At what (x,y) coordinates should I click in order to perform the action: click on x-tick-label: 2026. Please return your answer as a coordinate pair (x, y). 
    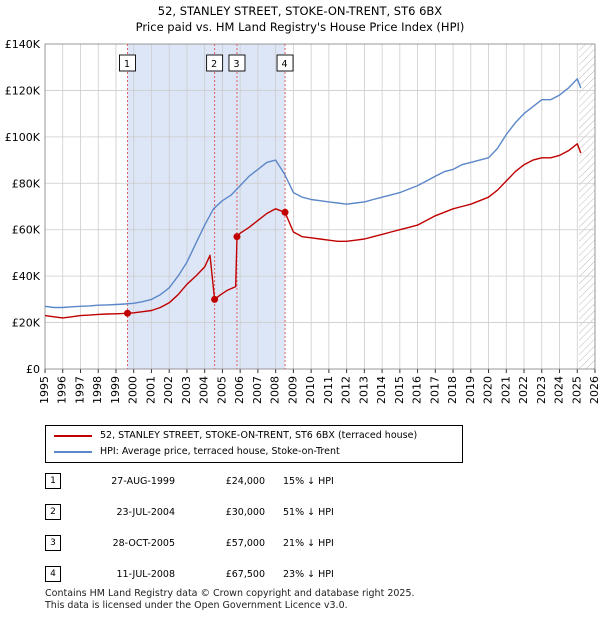
    Looking at the image, I should click on (594, 390).